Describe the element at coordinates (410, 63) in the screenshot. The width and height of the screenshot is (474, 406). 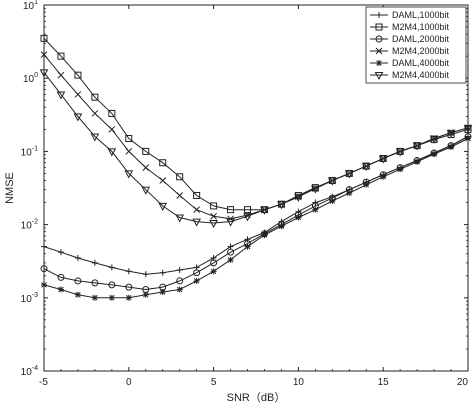
I see `legend-item: DAML,4000bit` at that location.